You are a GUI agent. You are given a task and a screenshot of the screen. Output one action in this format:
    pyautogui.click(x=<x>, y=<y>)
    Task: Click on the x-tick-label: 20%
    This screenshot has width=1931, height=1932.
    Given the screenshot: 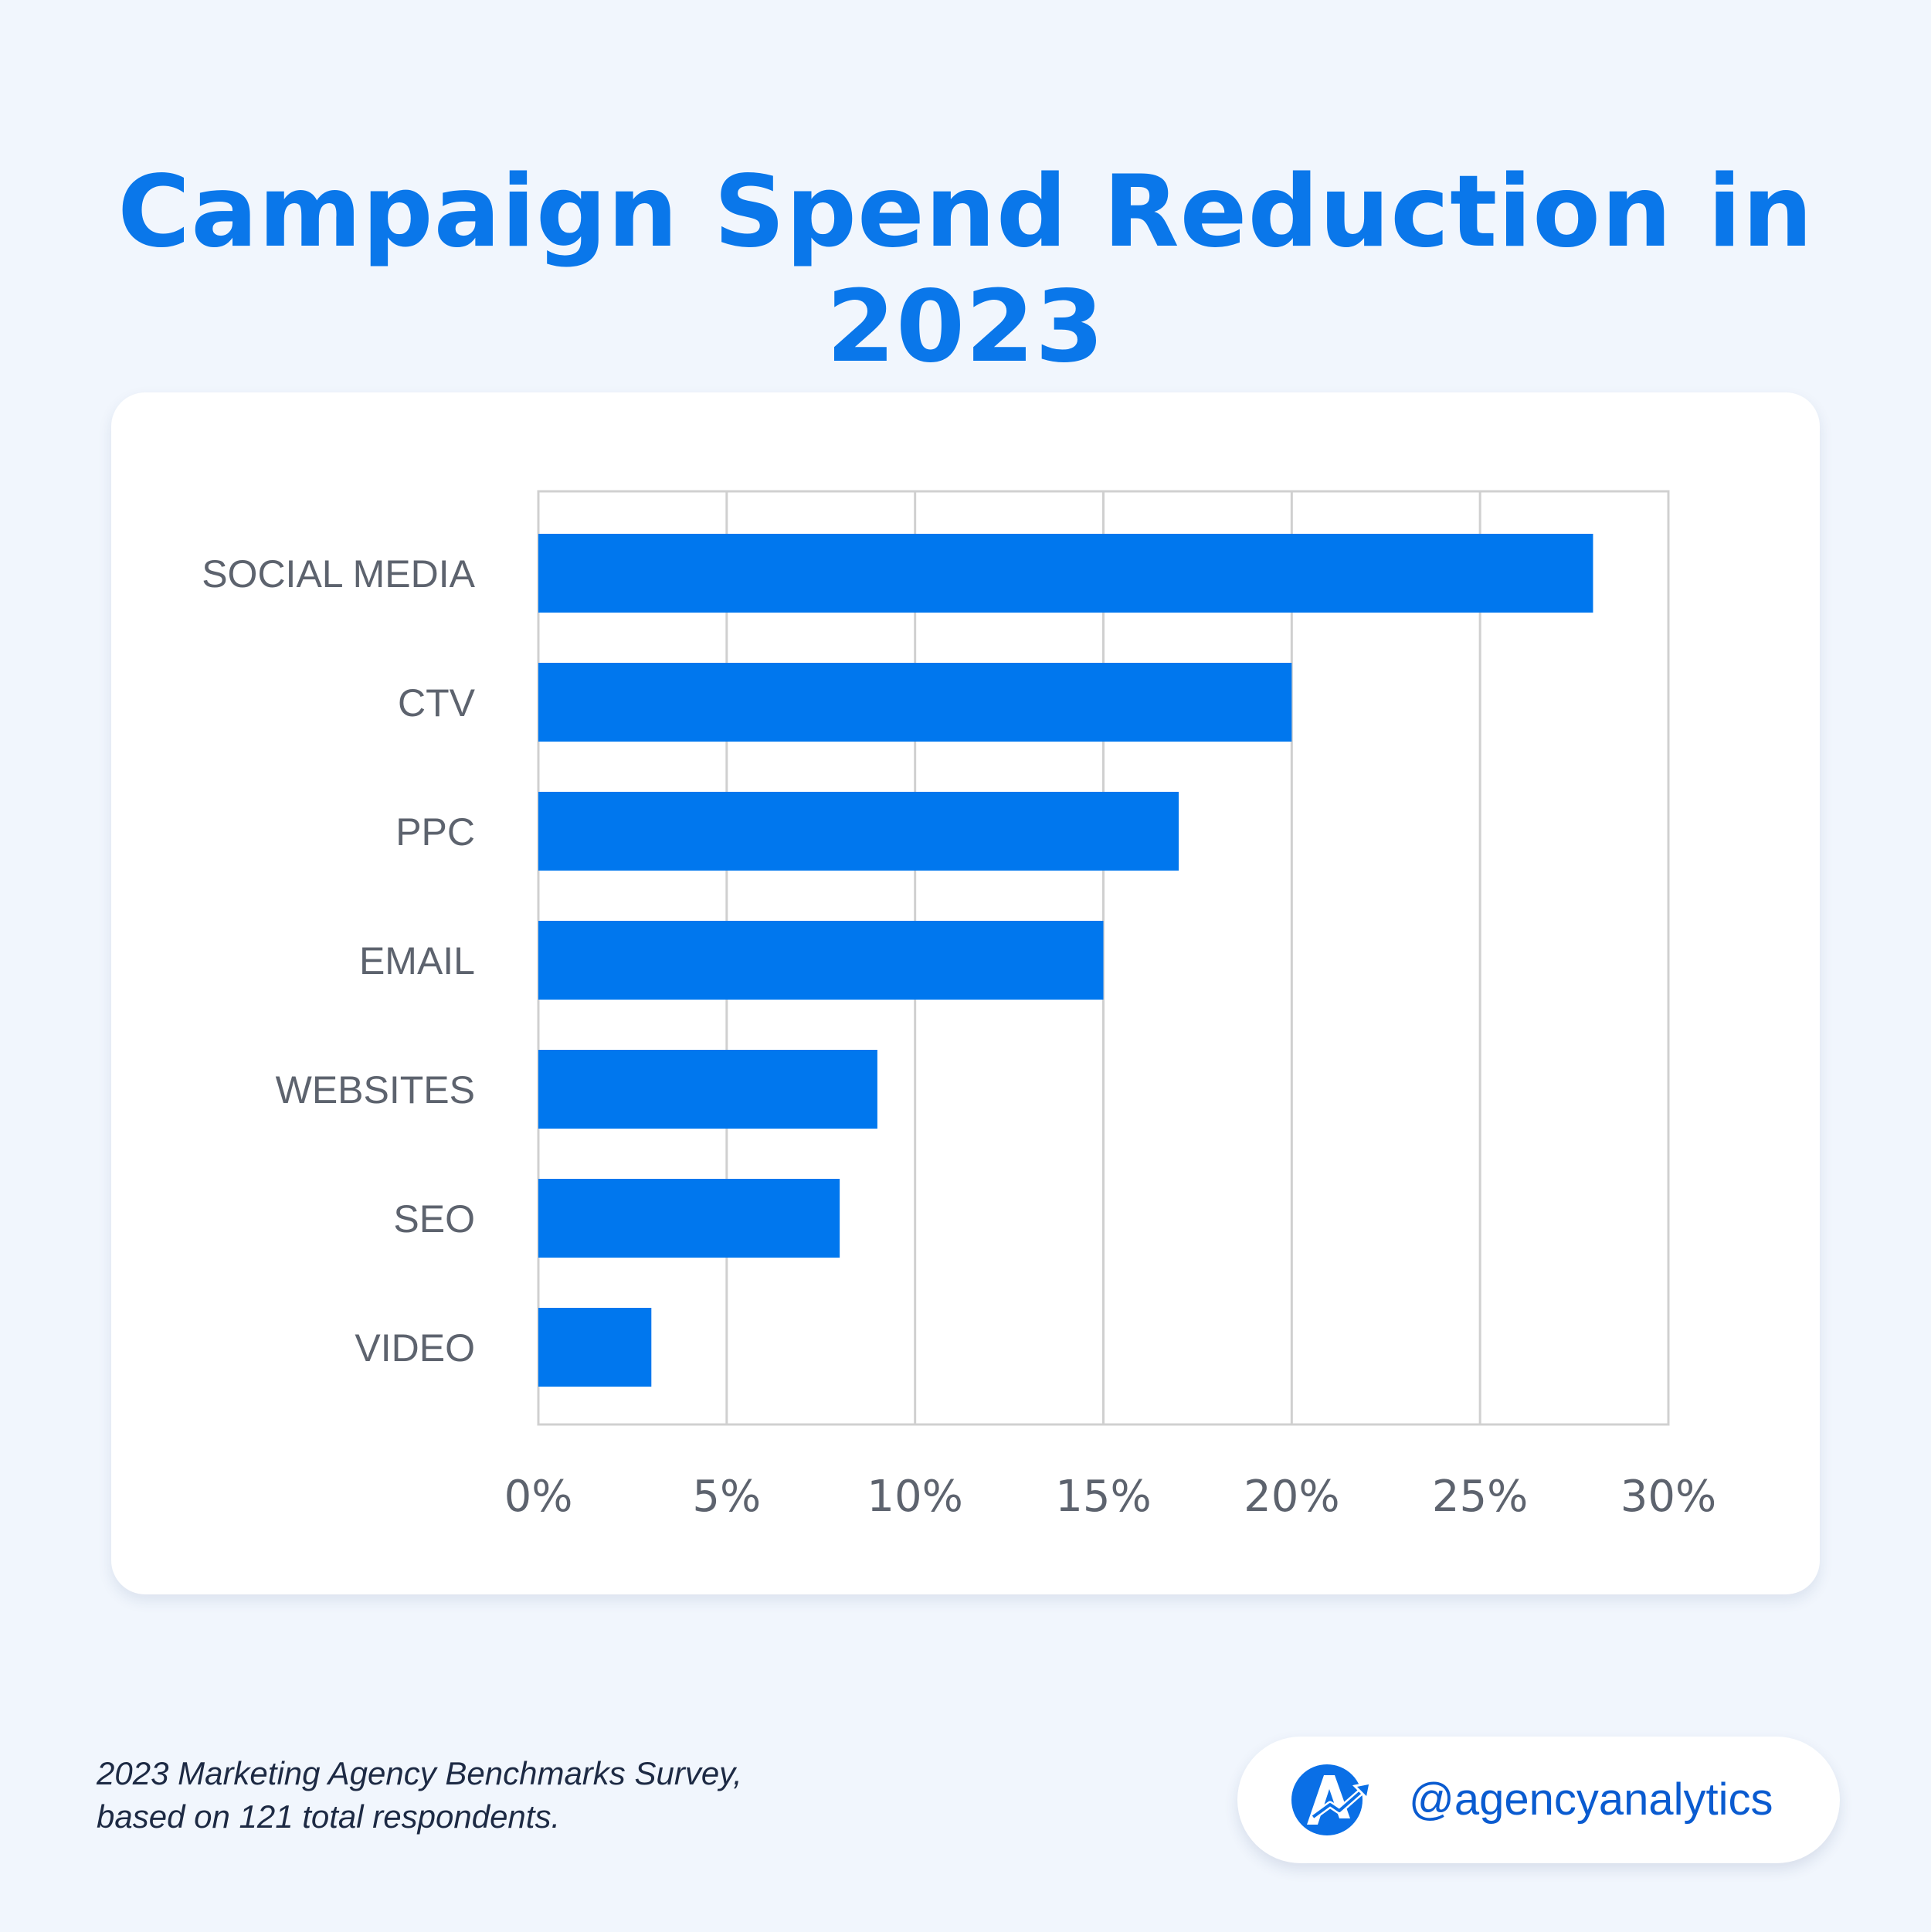 What is the action you would take?
    pyautogui.click(x=1291, y=1497)
    